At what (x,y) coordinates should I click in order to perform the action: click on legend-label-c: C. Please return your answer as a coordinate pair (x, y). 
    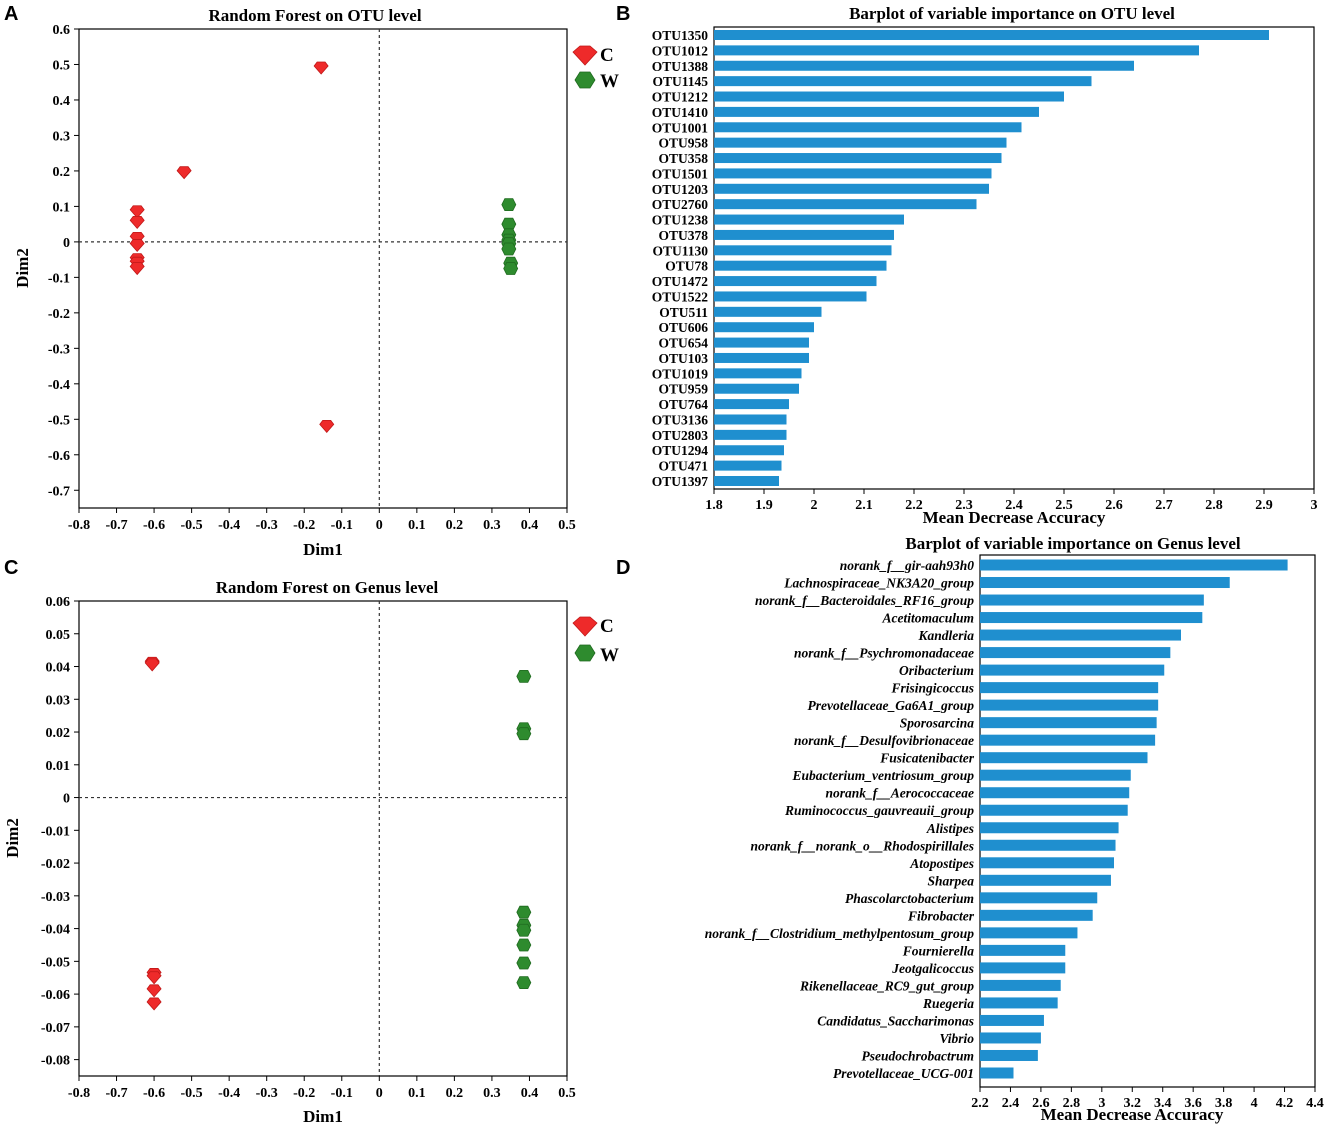
    Looking at the image, I should click on (607, 55).